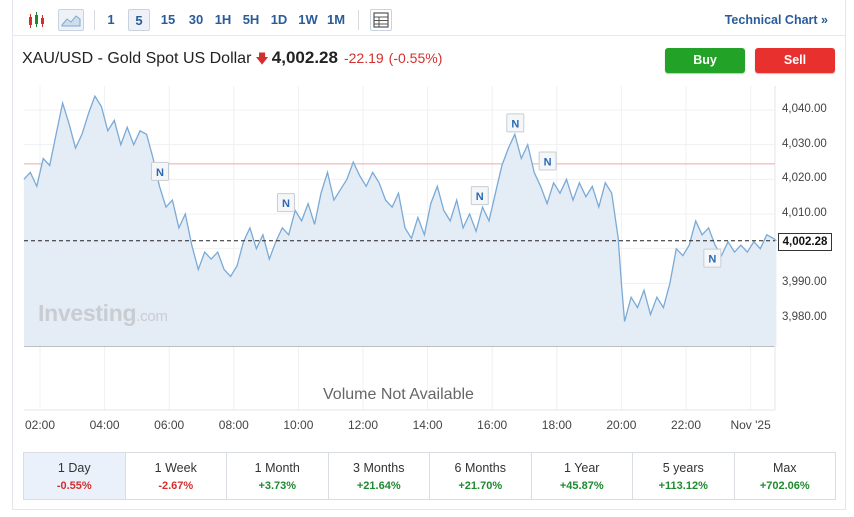  Describe the element at coordinates (785, 476) in the screenshot. I see `period-max: Max +702.06%` at that location.